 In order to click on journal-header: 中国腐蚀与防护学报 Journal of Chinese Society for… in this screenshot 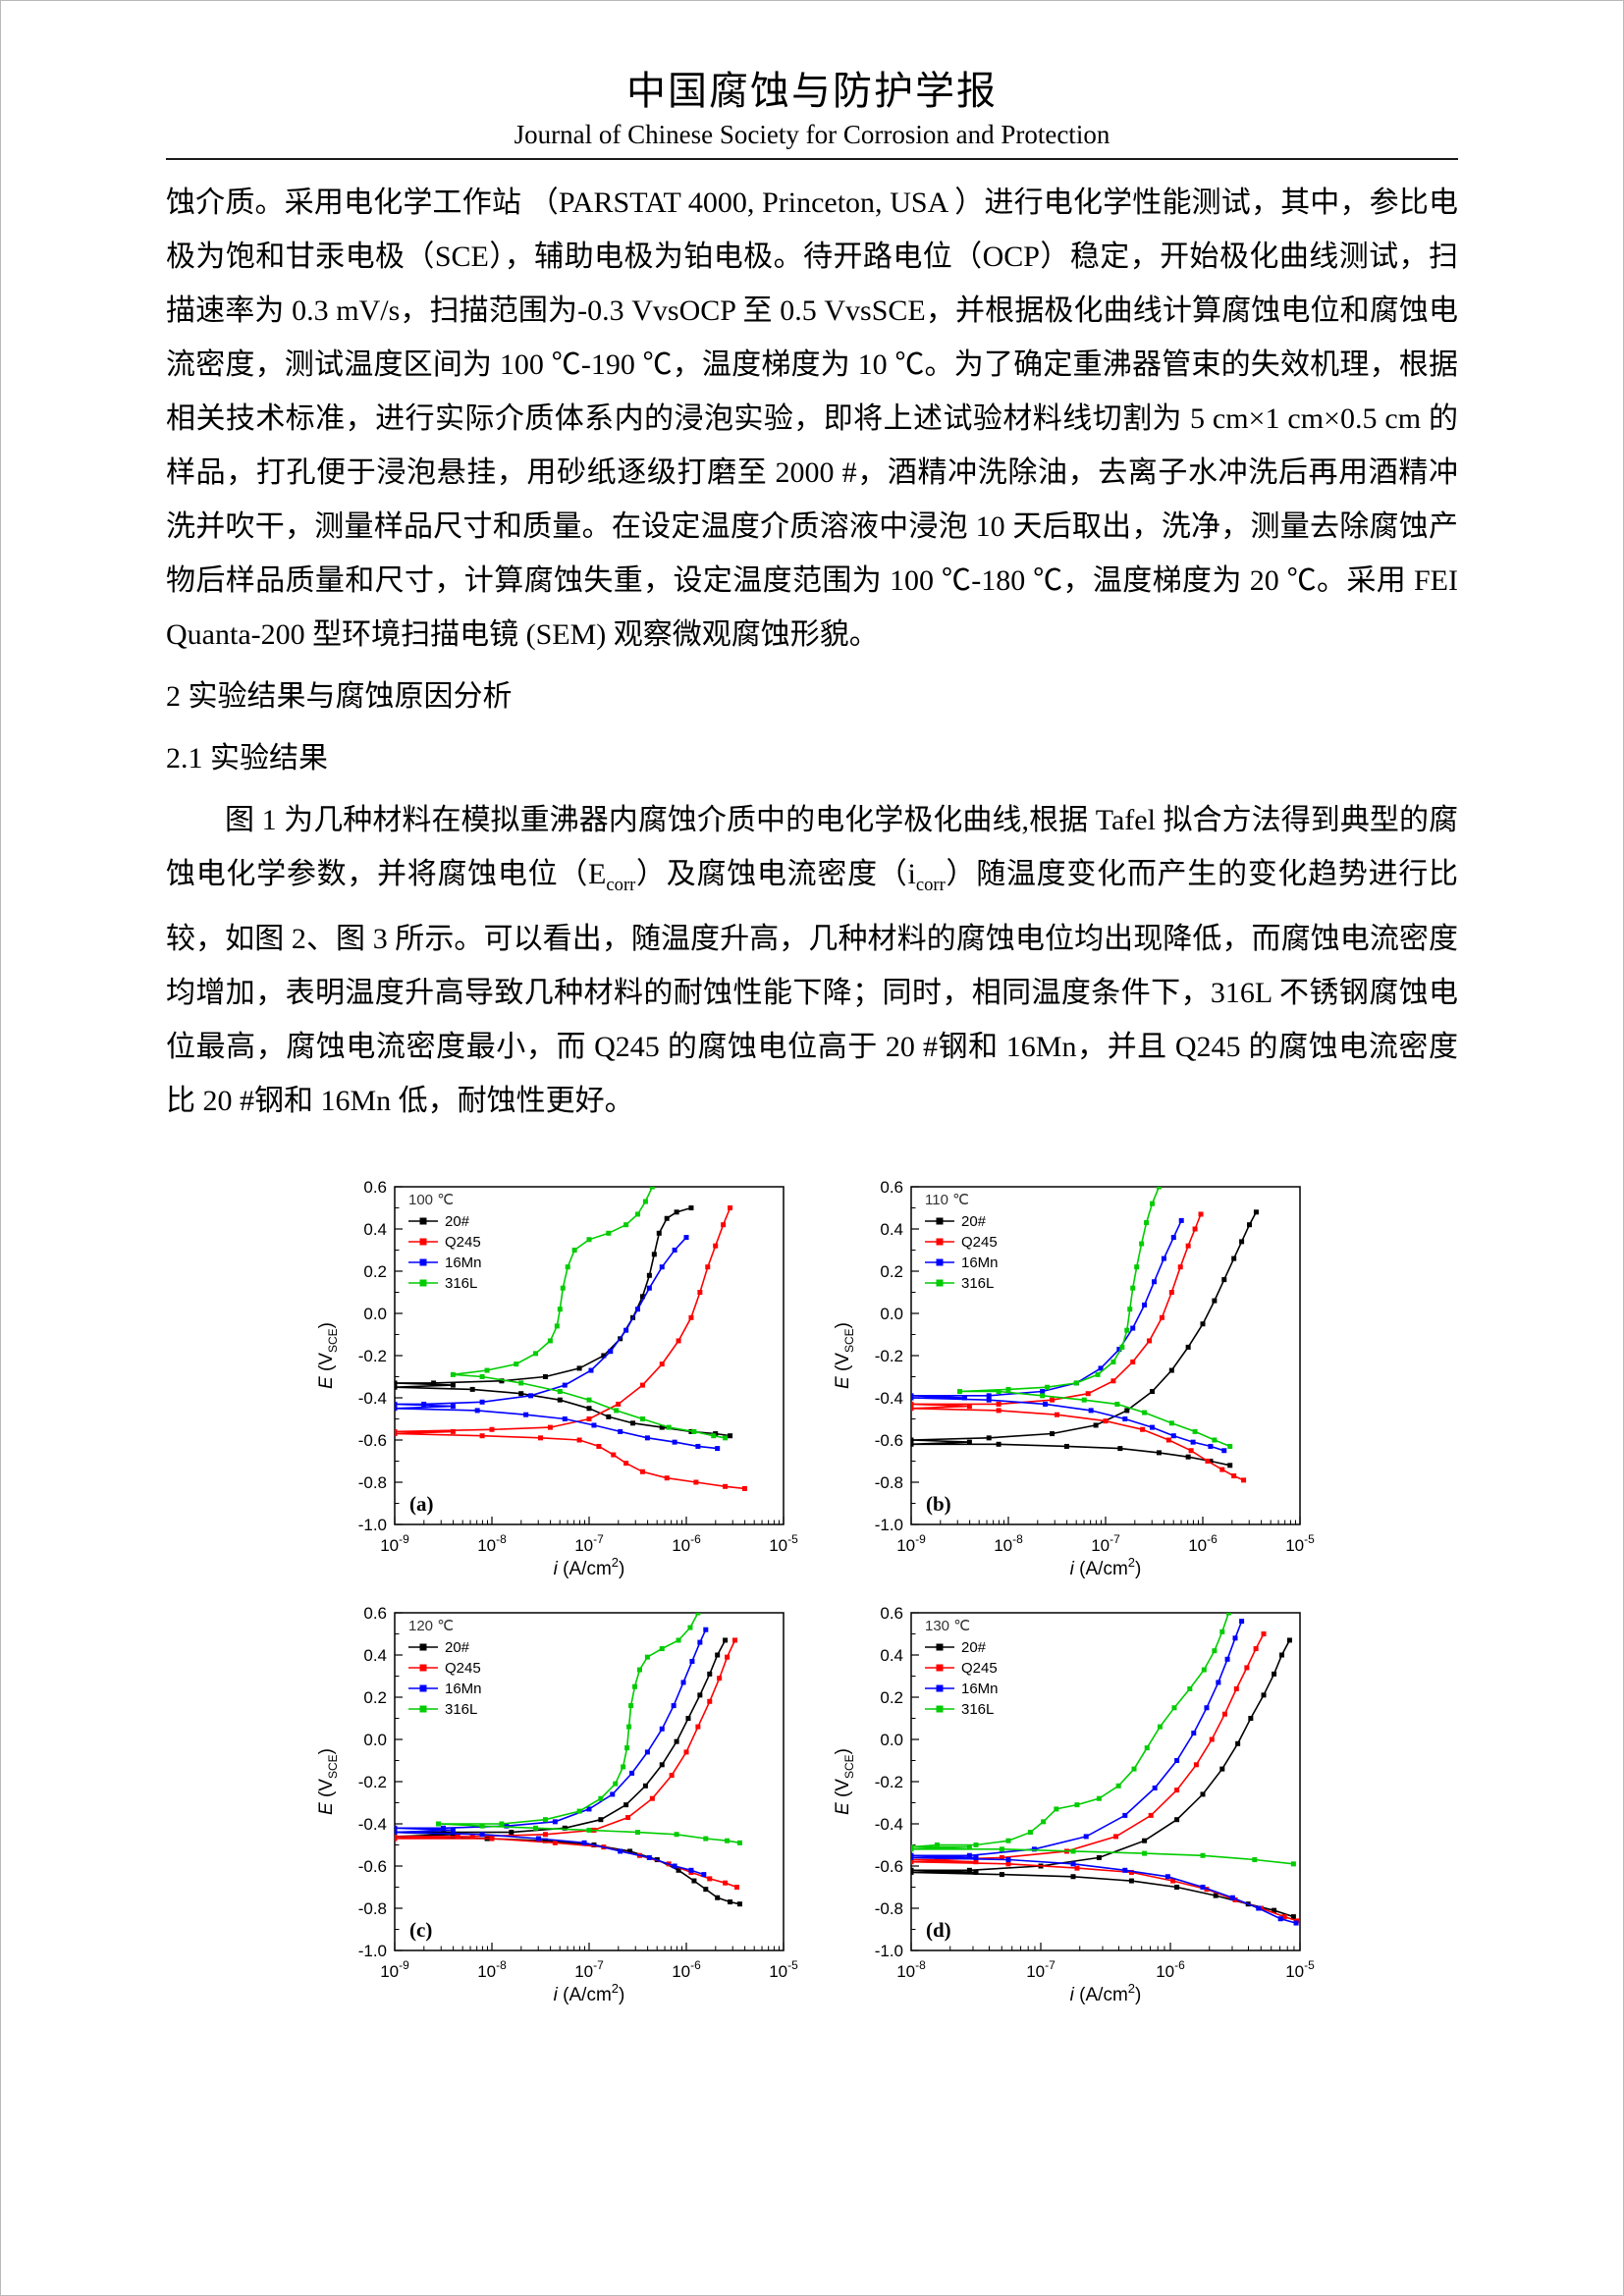, I will do `click(812, 113)`.